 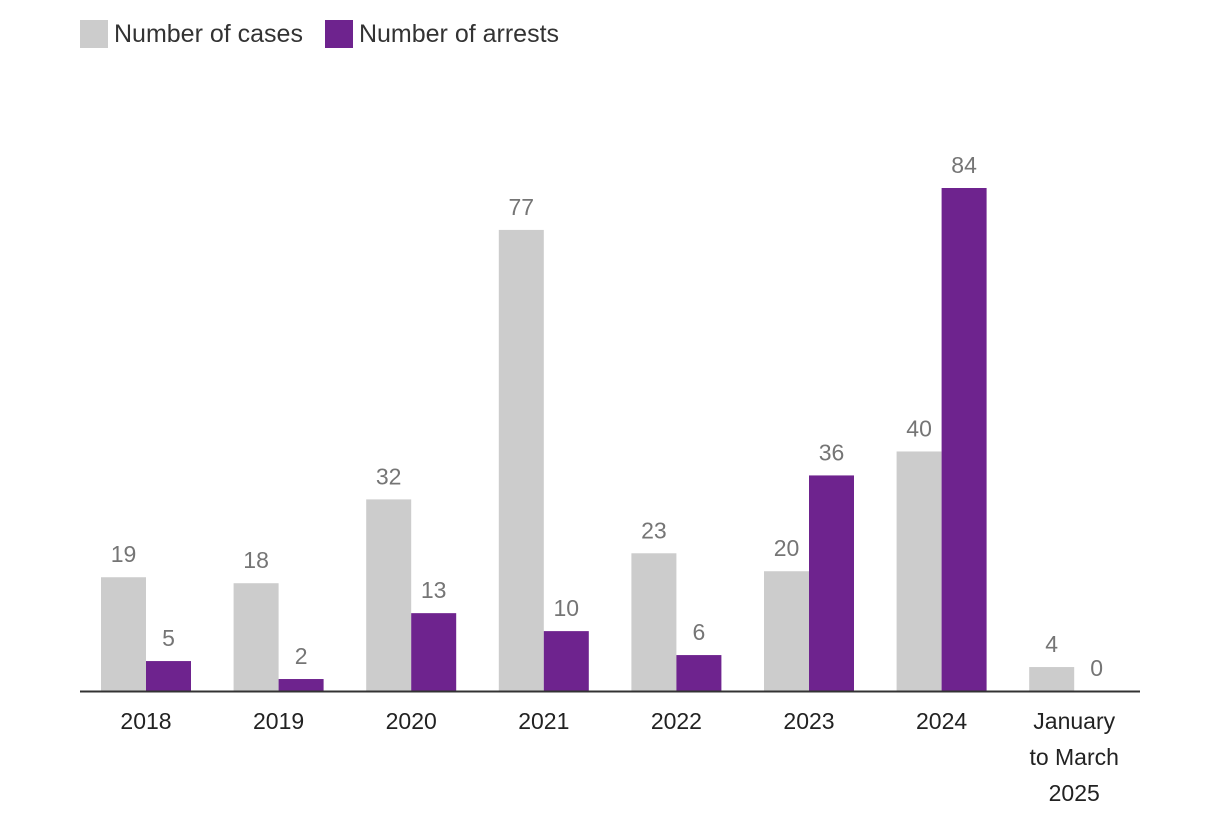 What do you see at coordinates (676, 721) in the screenshot?
I see `x-tick-label-4: 2022` at bounding box center [676, 721].